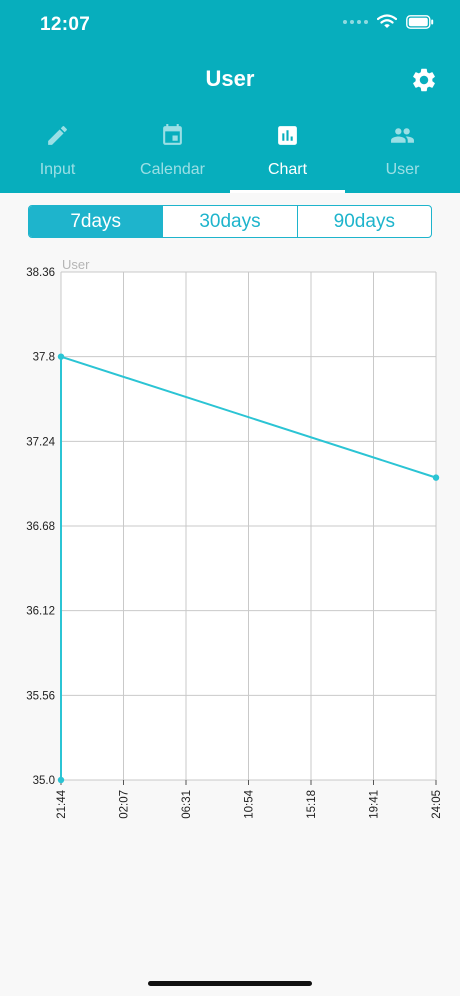 The image size is (460, 996). I want to click on y-tick-label: 36.68, so click(40, 527).